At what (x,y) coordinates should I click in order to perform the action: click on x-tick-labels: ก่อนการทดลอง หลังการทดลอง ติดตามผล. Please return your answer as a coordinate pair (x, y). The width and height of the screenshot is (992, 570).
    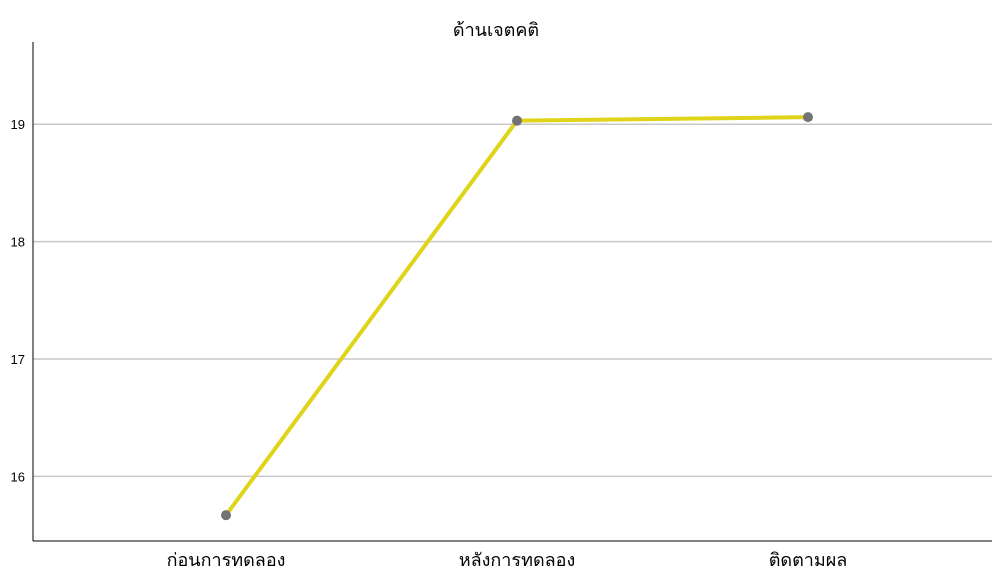
    Looking at the image, I should click on (507, 560).